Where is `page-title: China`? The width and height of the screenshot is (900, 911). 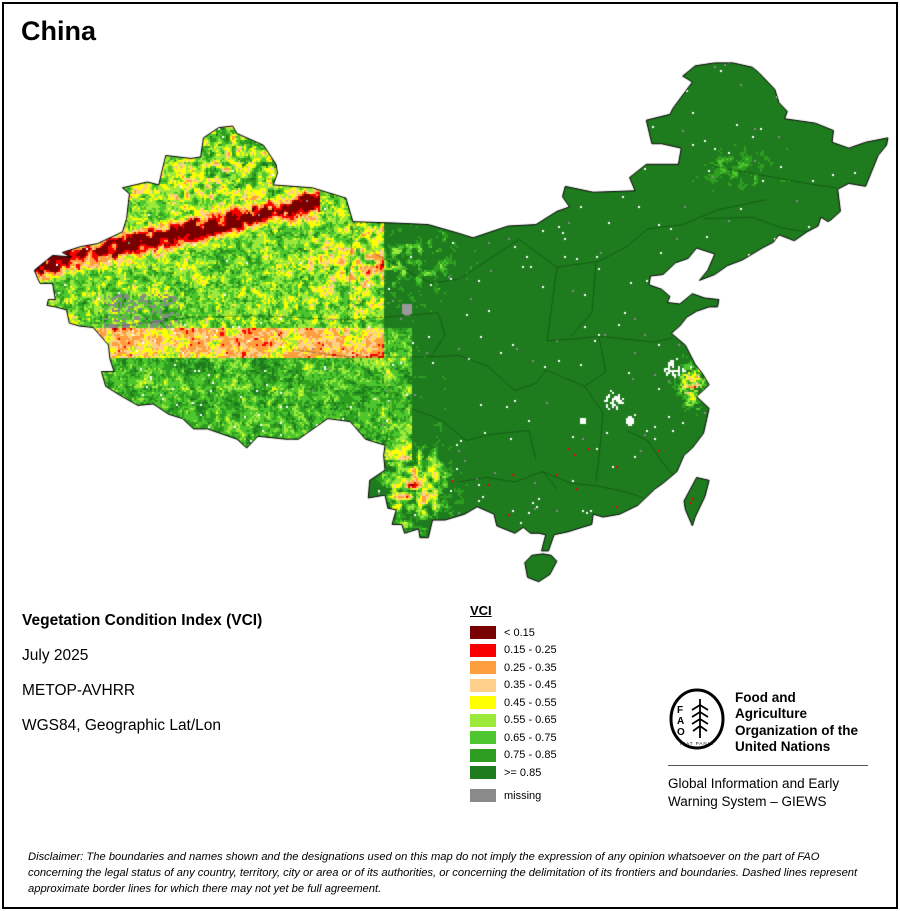
page-title: China is located at coordinates (59, 31).